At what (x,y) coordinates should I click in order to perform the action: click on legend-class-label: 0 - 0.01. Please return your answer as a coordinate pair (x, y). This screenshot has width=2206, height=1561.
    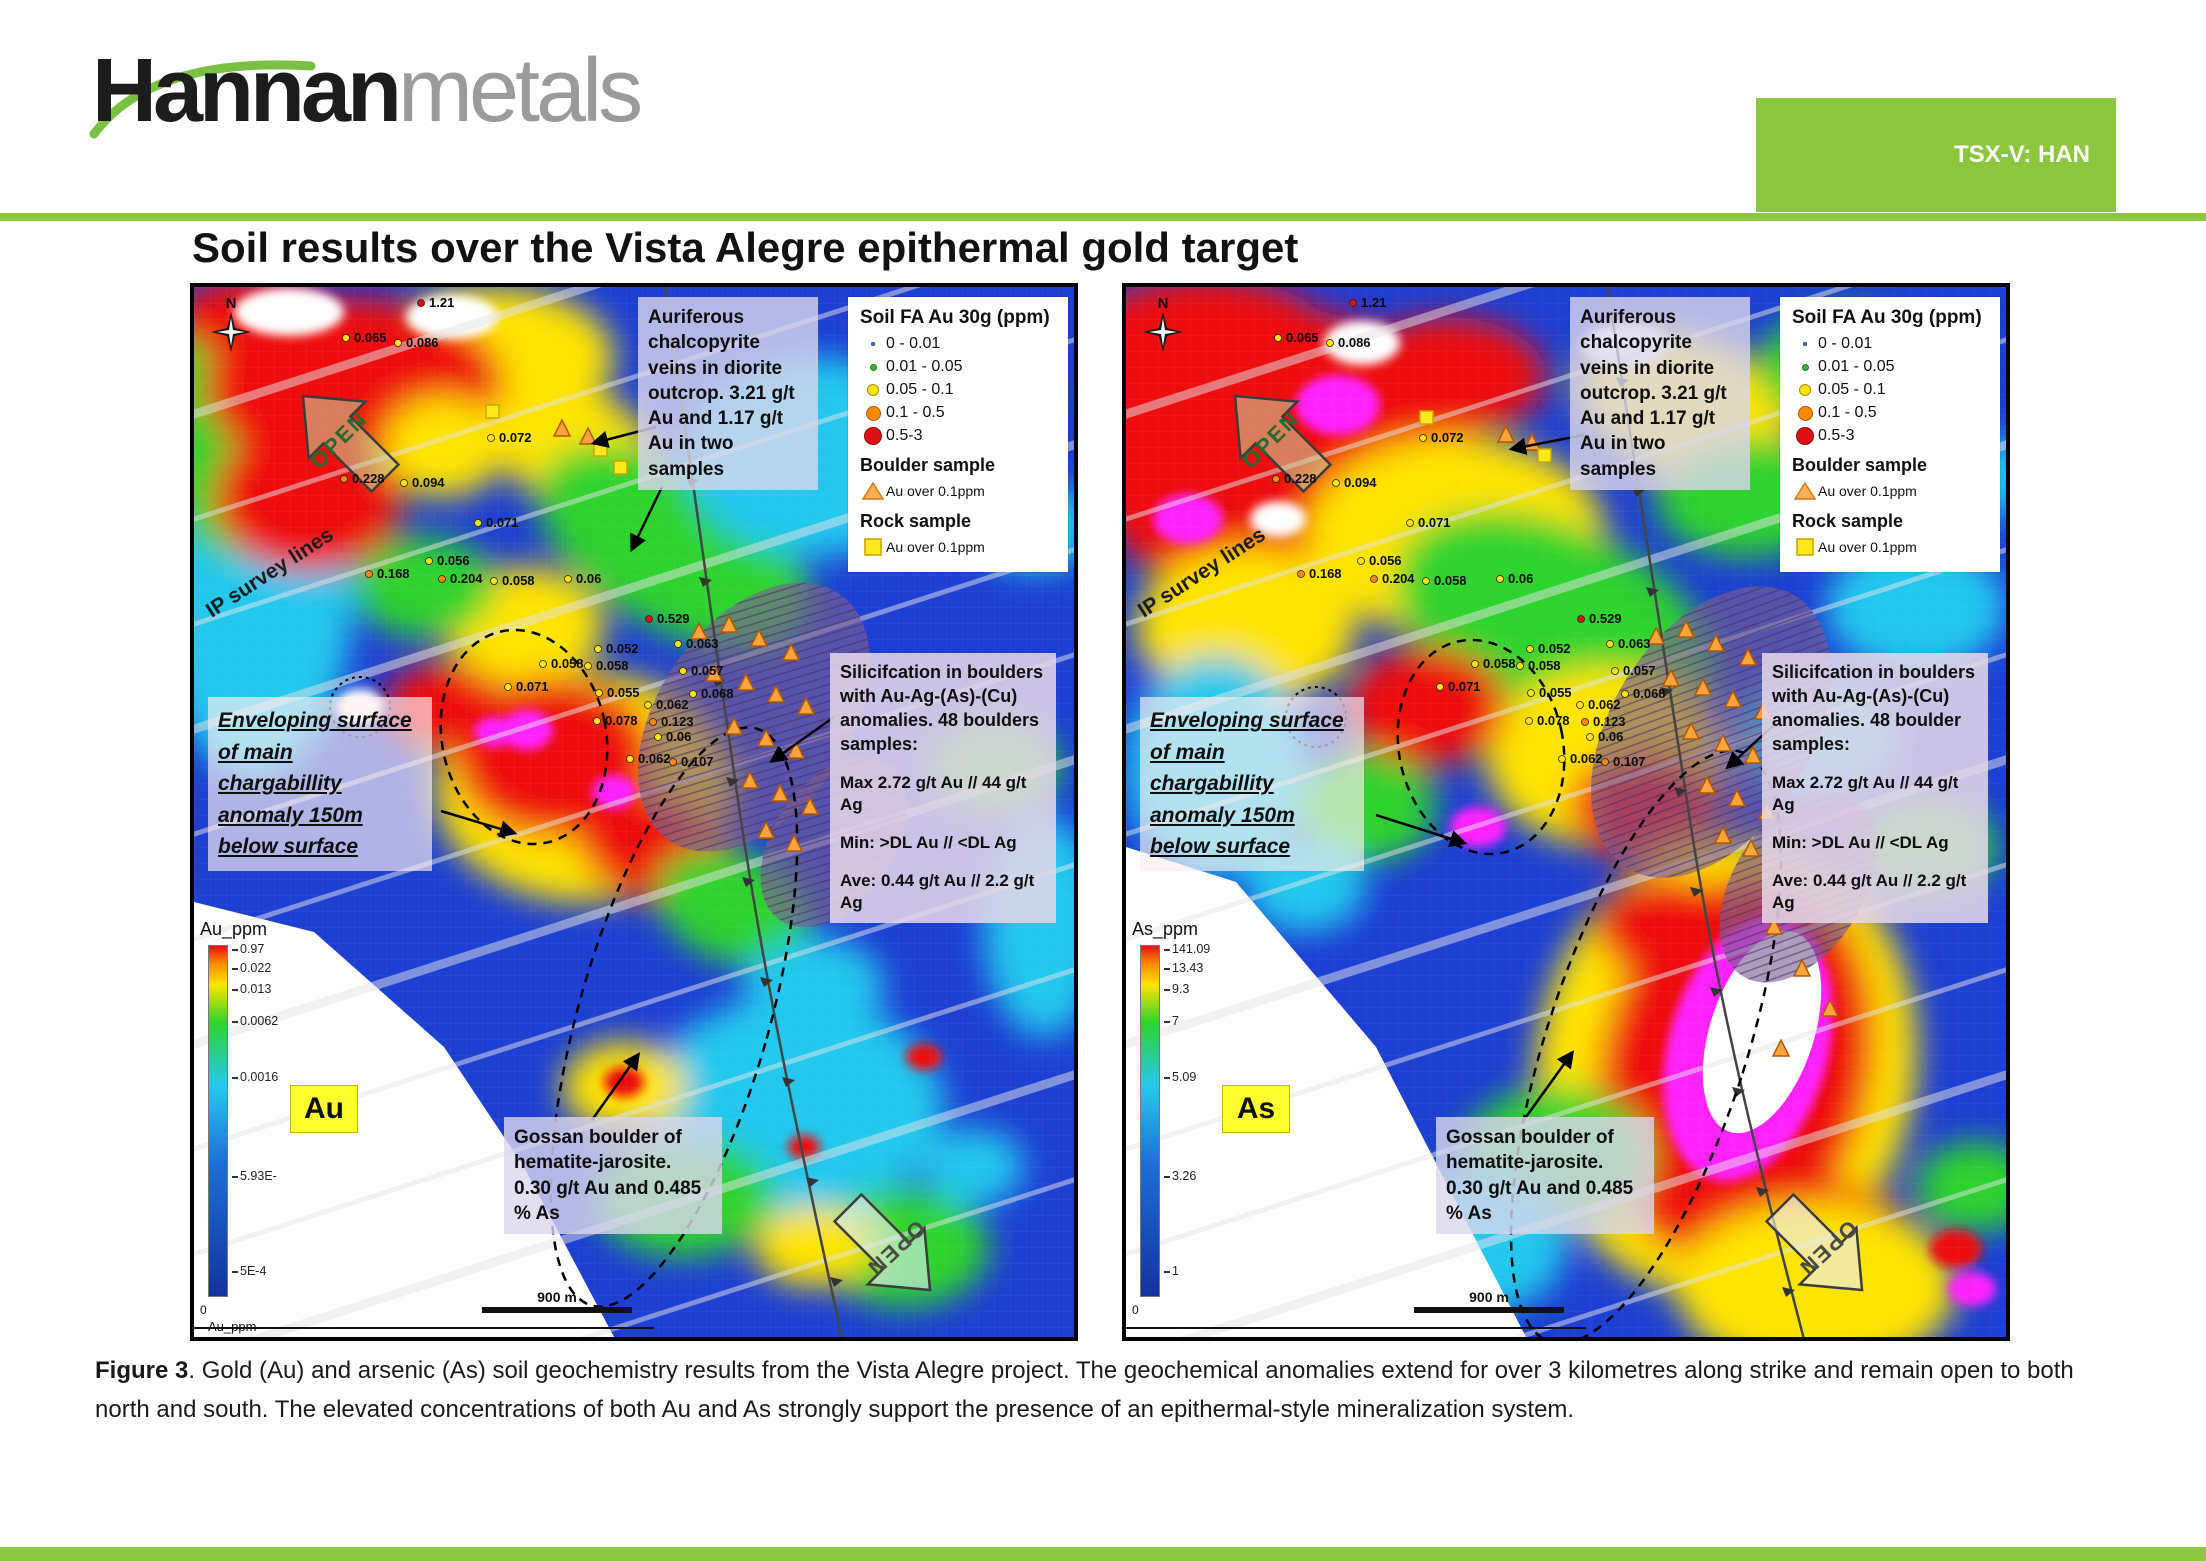
    Looking at the image, I should click on (913, 343).